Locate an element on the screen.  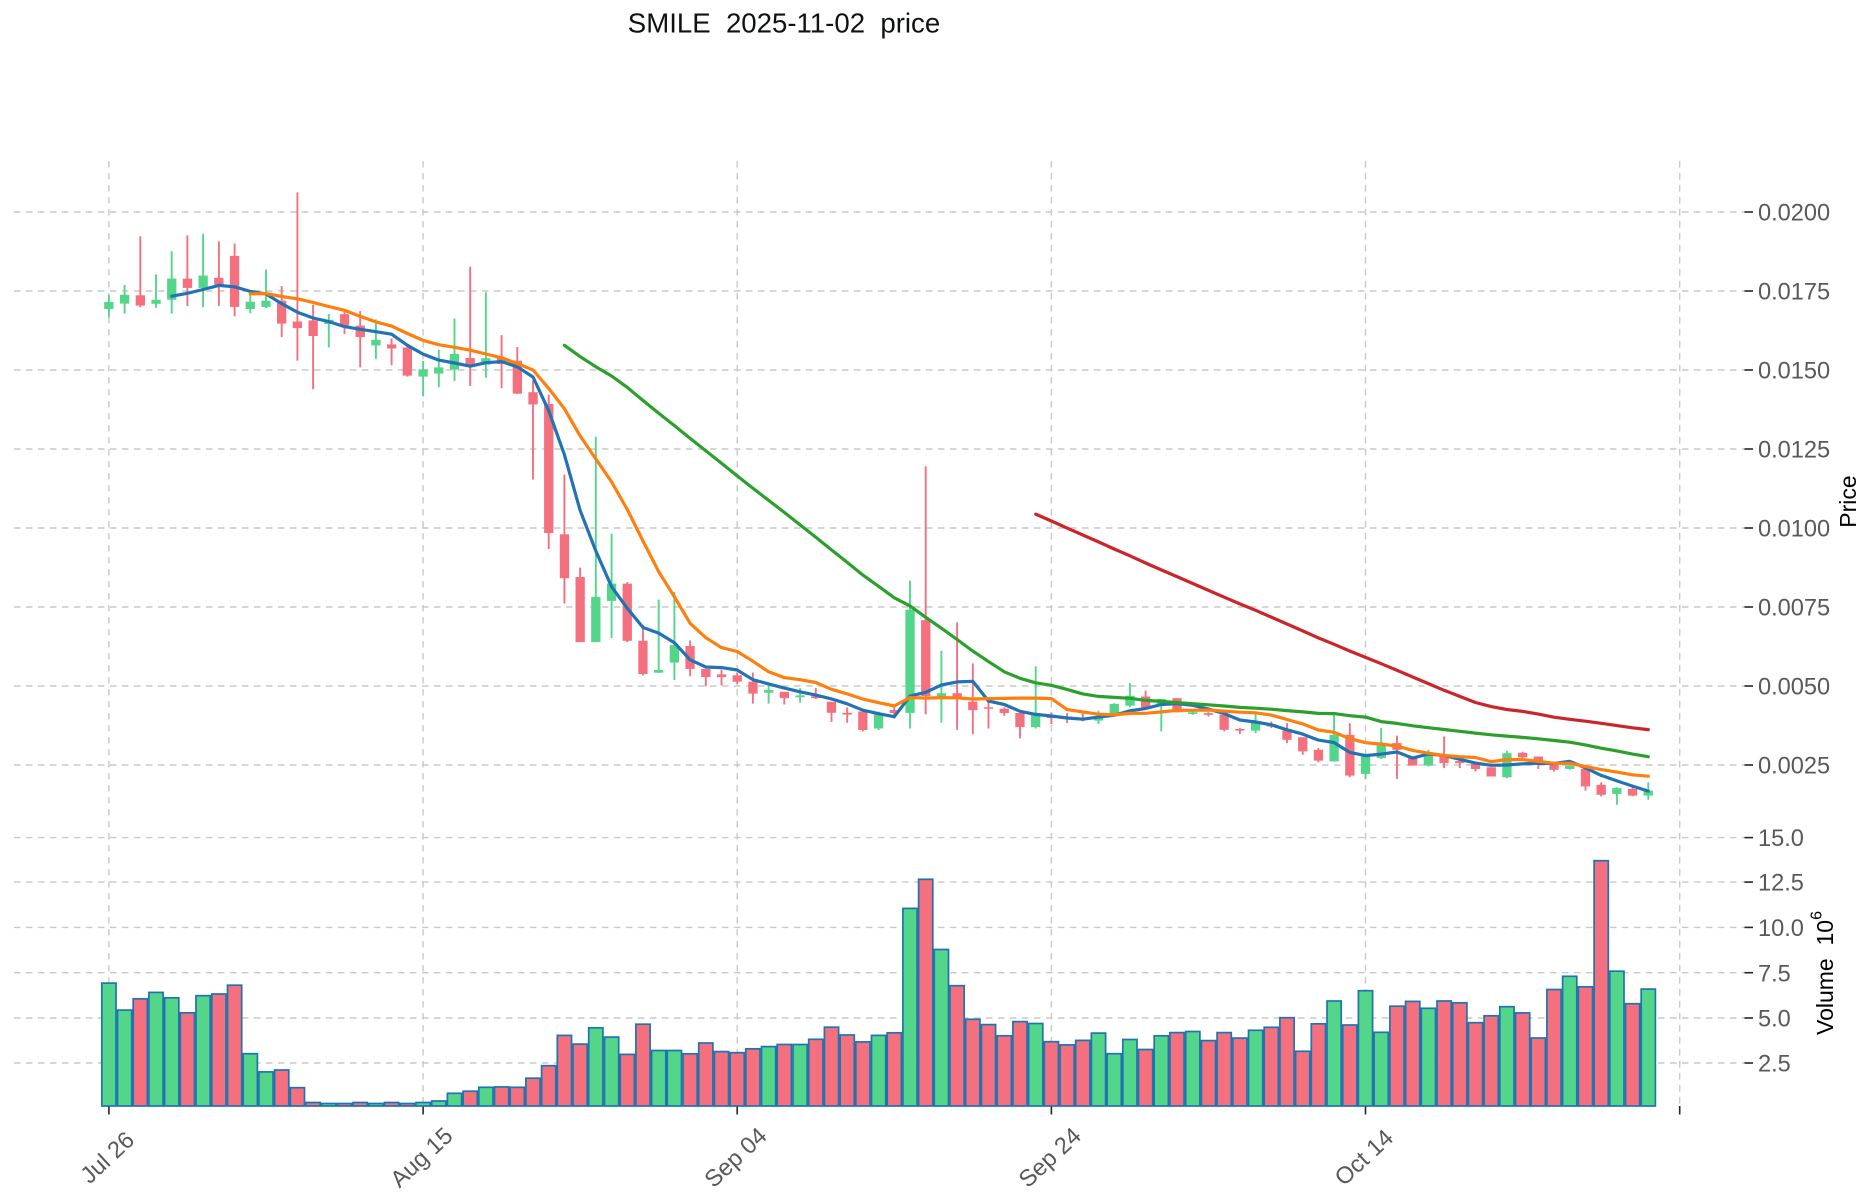
svg-text: SMILE 2025-11-02 price is located at coordinates (784, 23).